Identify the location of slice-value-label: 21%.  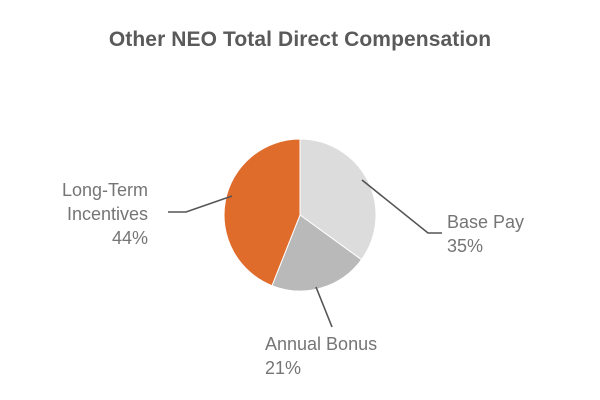
(283, 368).